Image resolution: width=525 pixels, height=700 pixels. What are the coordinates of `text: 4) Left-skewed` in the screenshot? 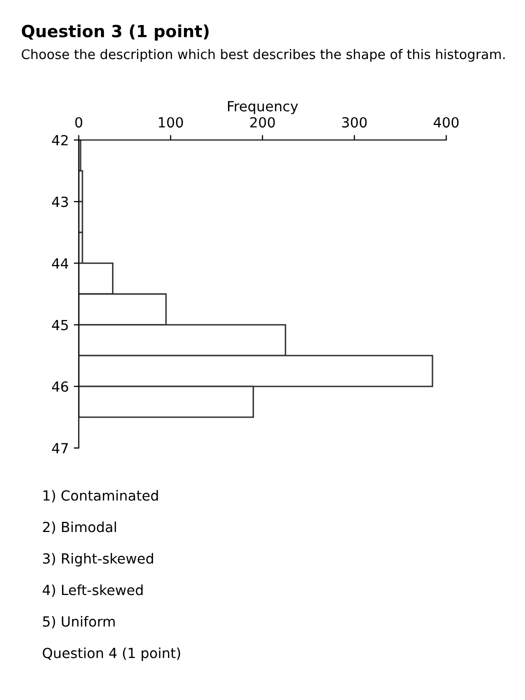 It's located at (92, 590).